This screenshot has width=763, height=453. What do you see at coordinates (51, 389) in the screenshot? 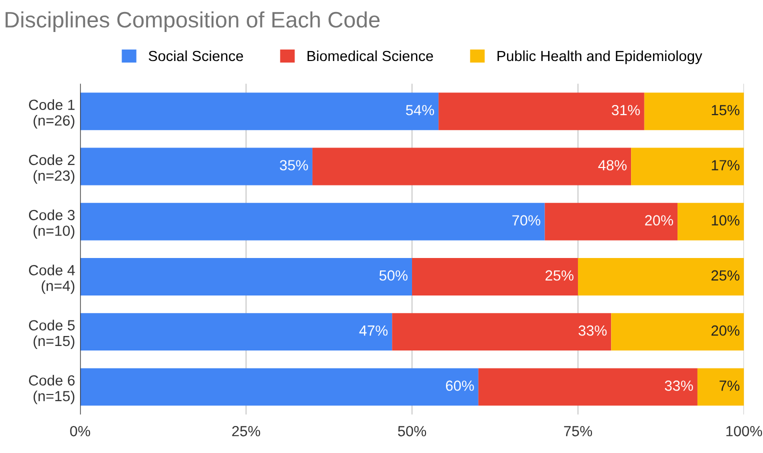
I see `y-tick-label: Code 6 (n=15)` at bounding box center [51, 389].